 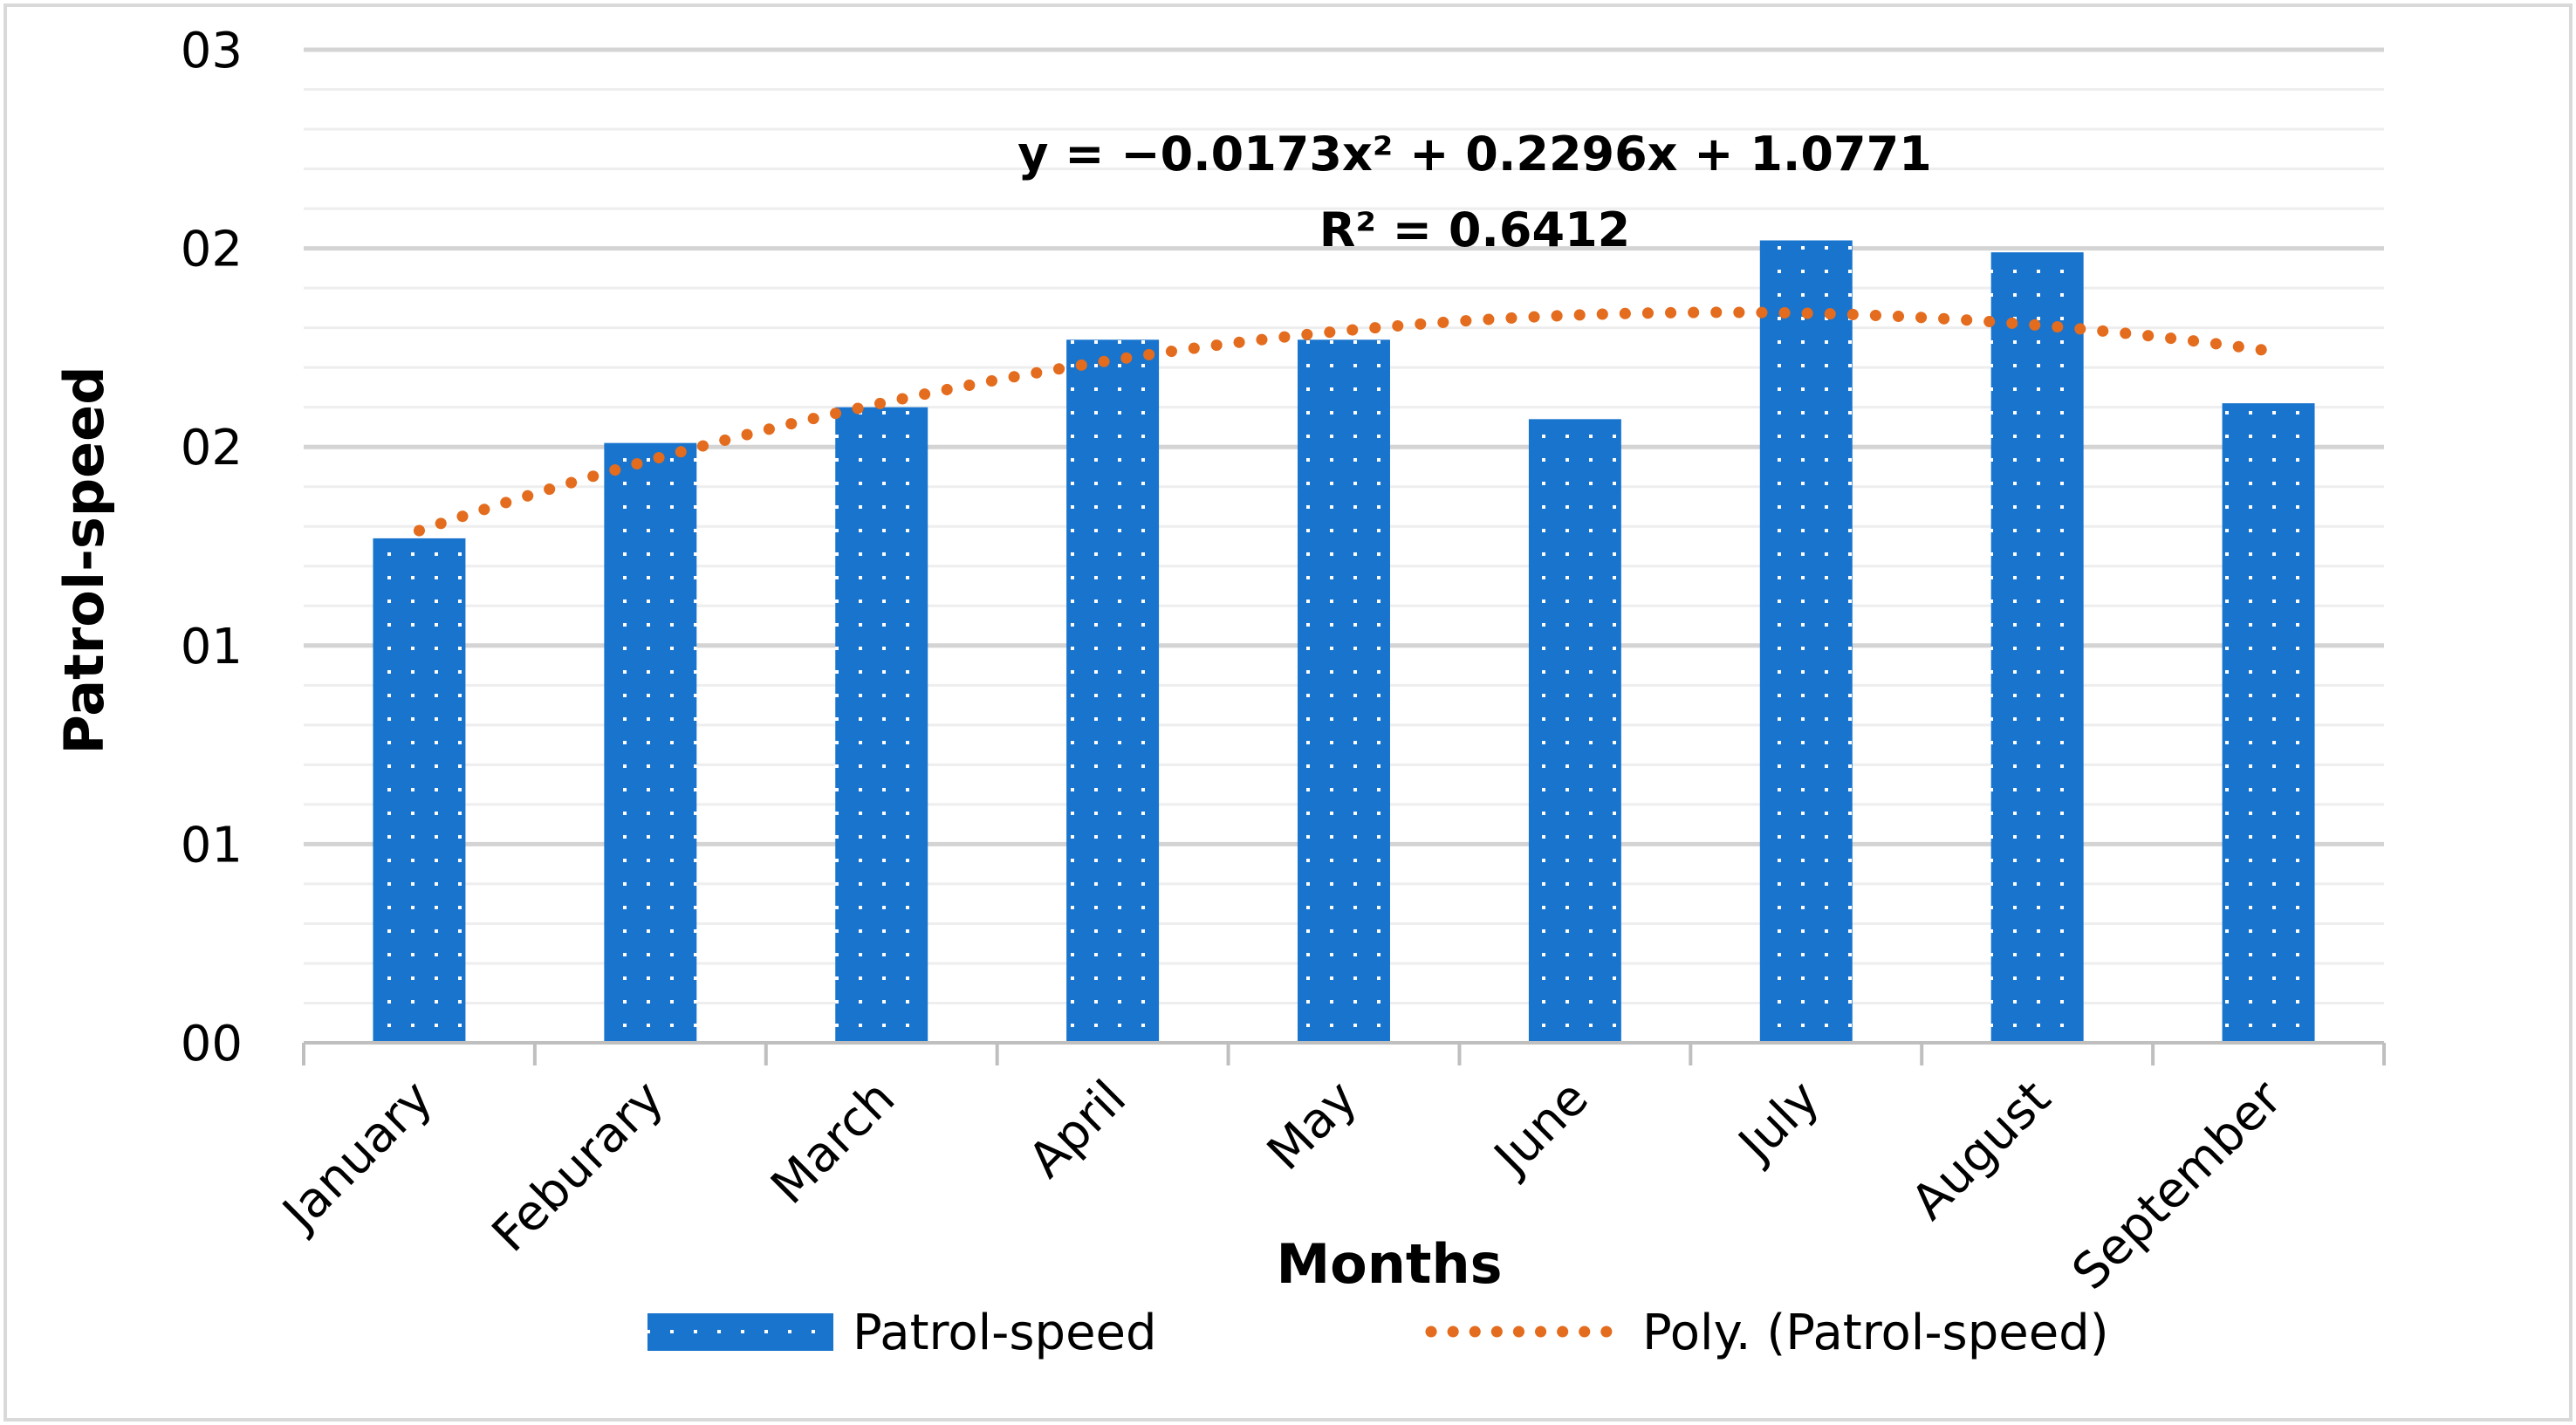 What do you see at coordinates (579, 1166) in the screenshot?
I see `x-tick-label: Feburary` at bounding box center [579, 1166].